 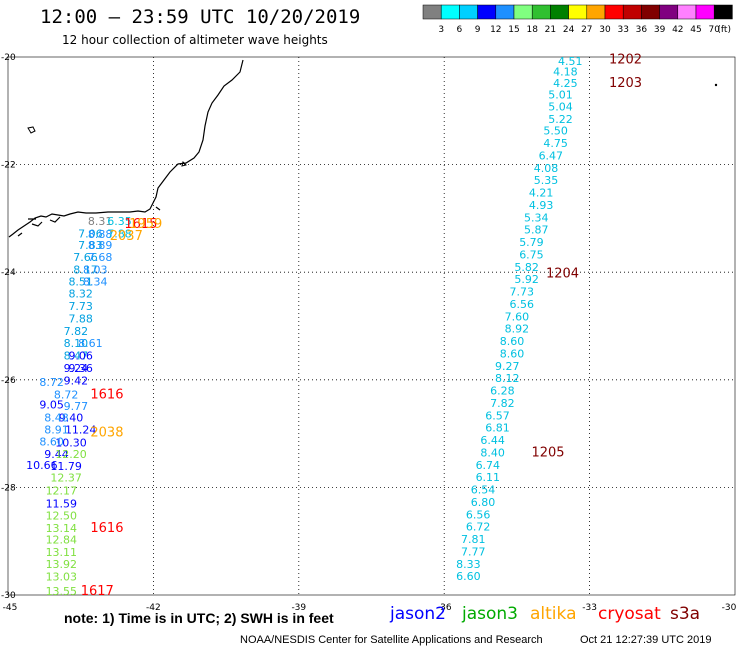 I want to click on swh-data-point: 9.36, so click(x=80, y=368).